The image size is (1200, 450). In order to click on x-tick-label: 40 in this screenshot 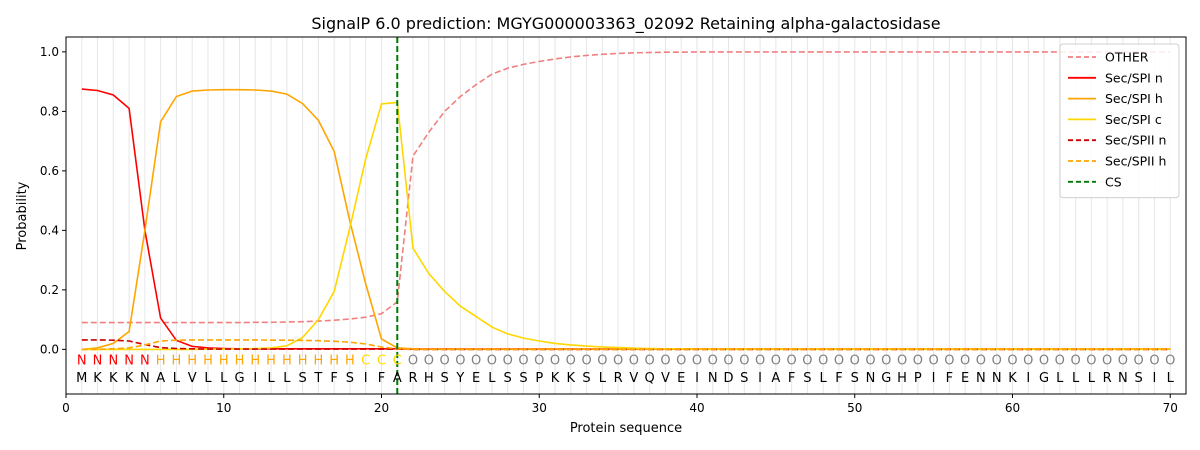, I will do `click(696, 408)`.